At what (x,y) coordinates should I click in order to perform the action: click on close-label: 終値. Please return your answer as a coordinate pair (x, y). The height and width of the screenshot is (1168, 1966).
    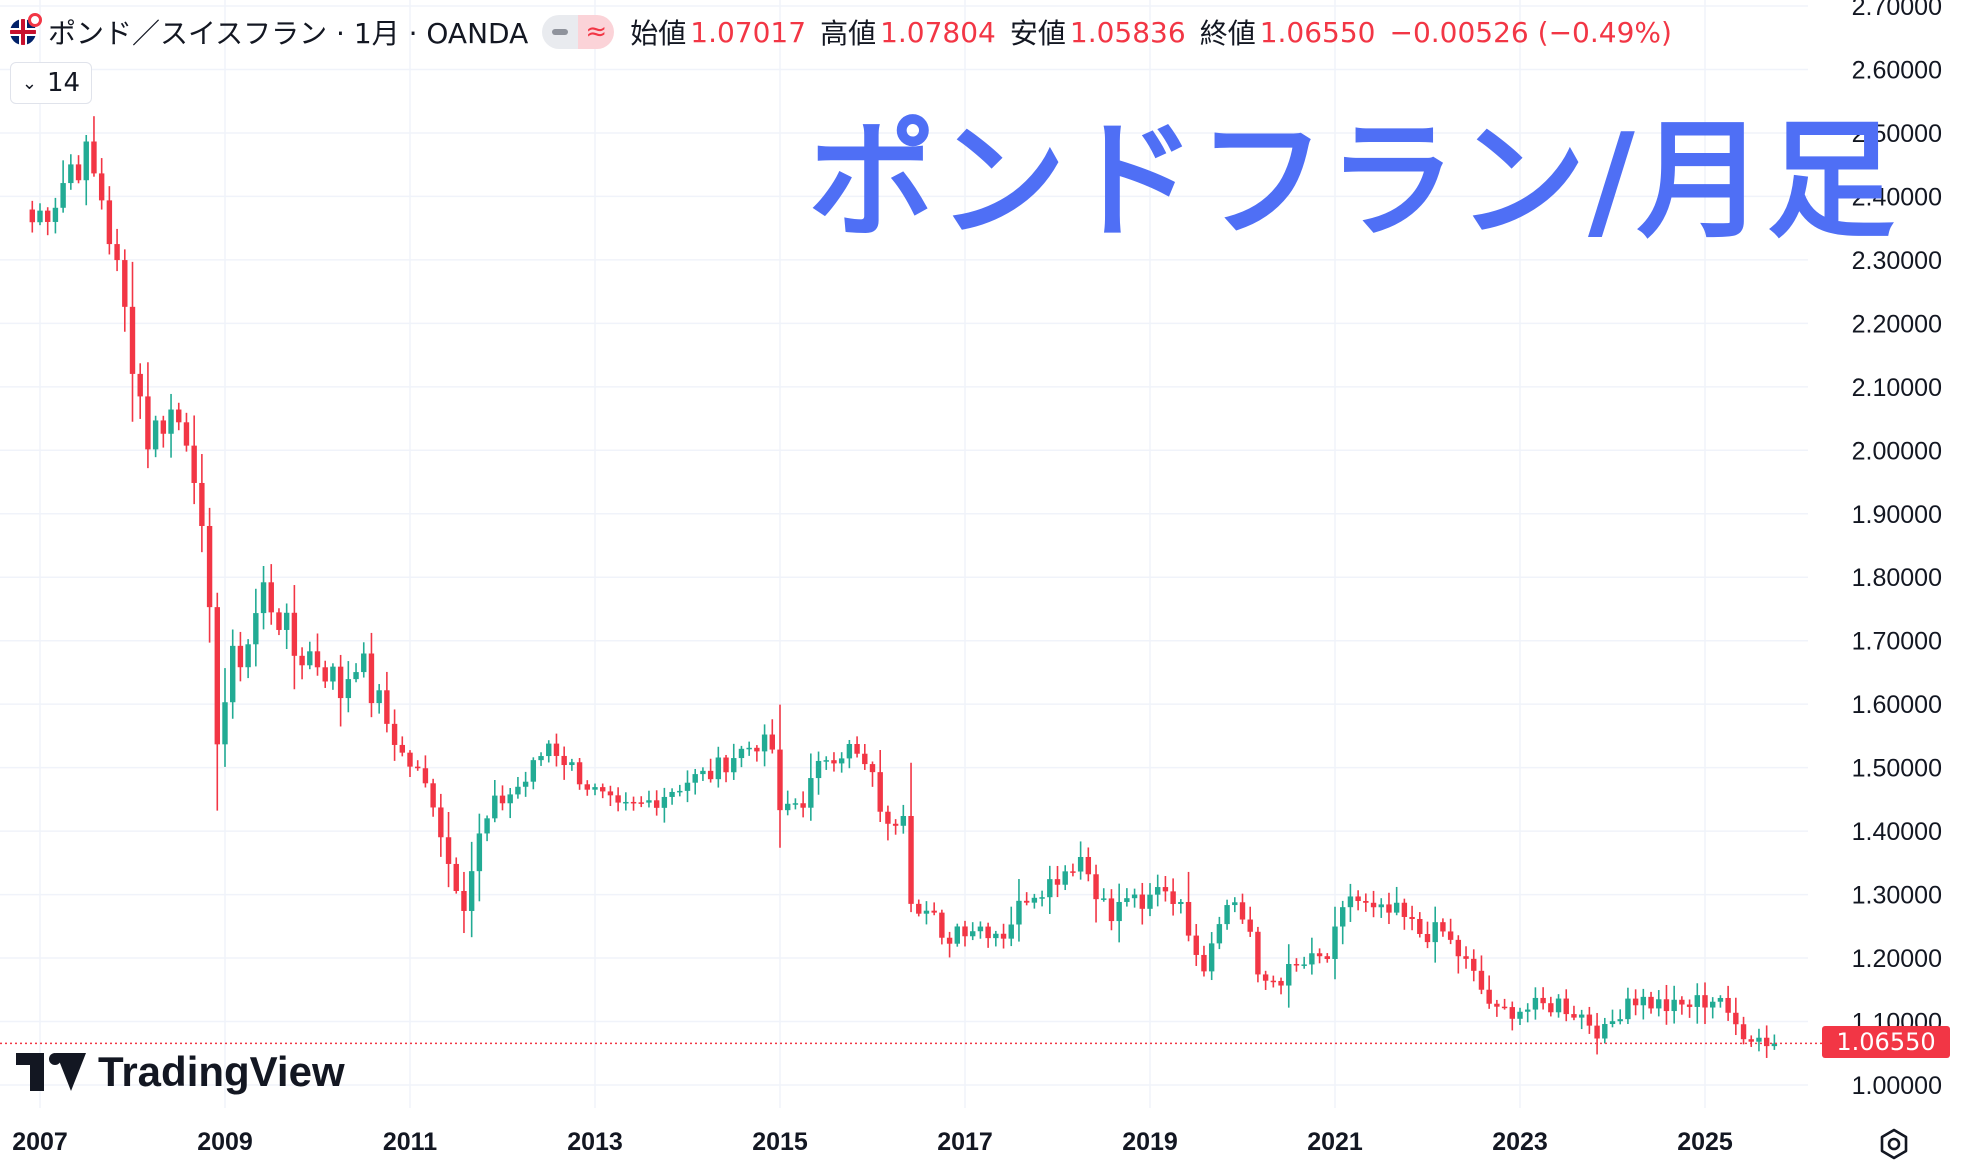
    Looking at the image, I should click on (1227, 33).